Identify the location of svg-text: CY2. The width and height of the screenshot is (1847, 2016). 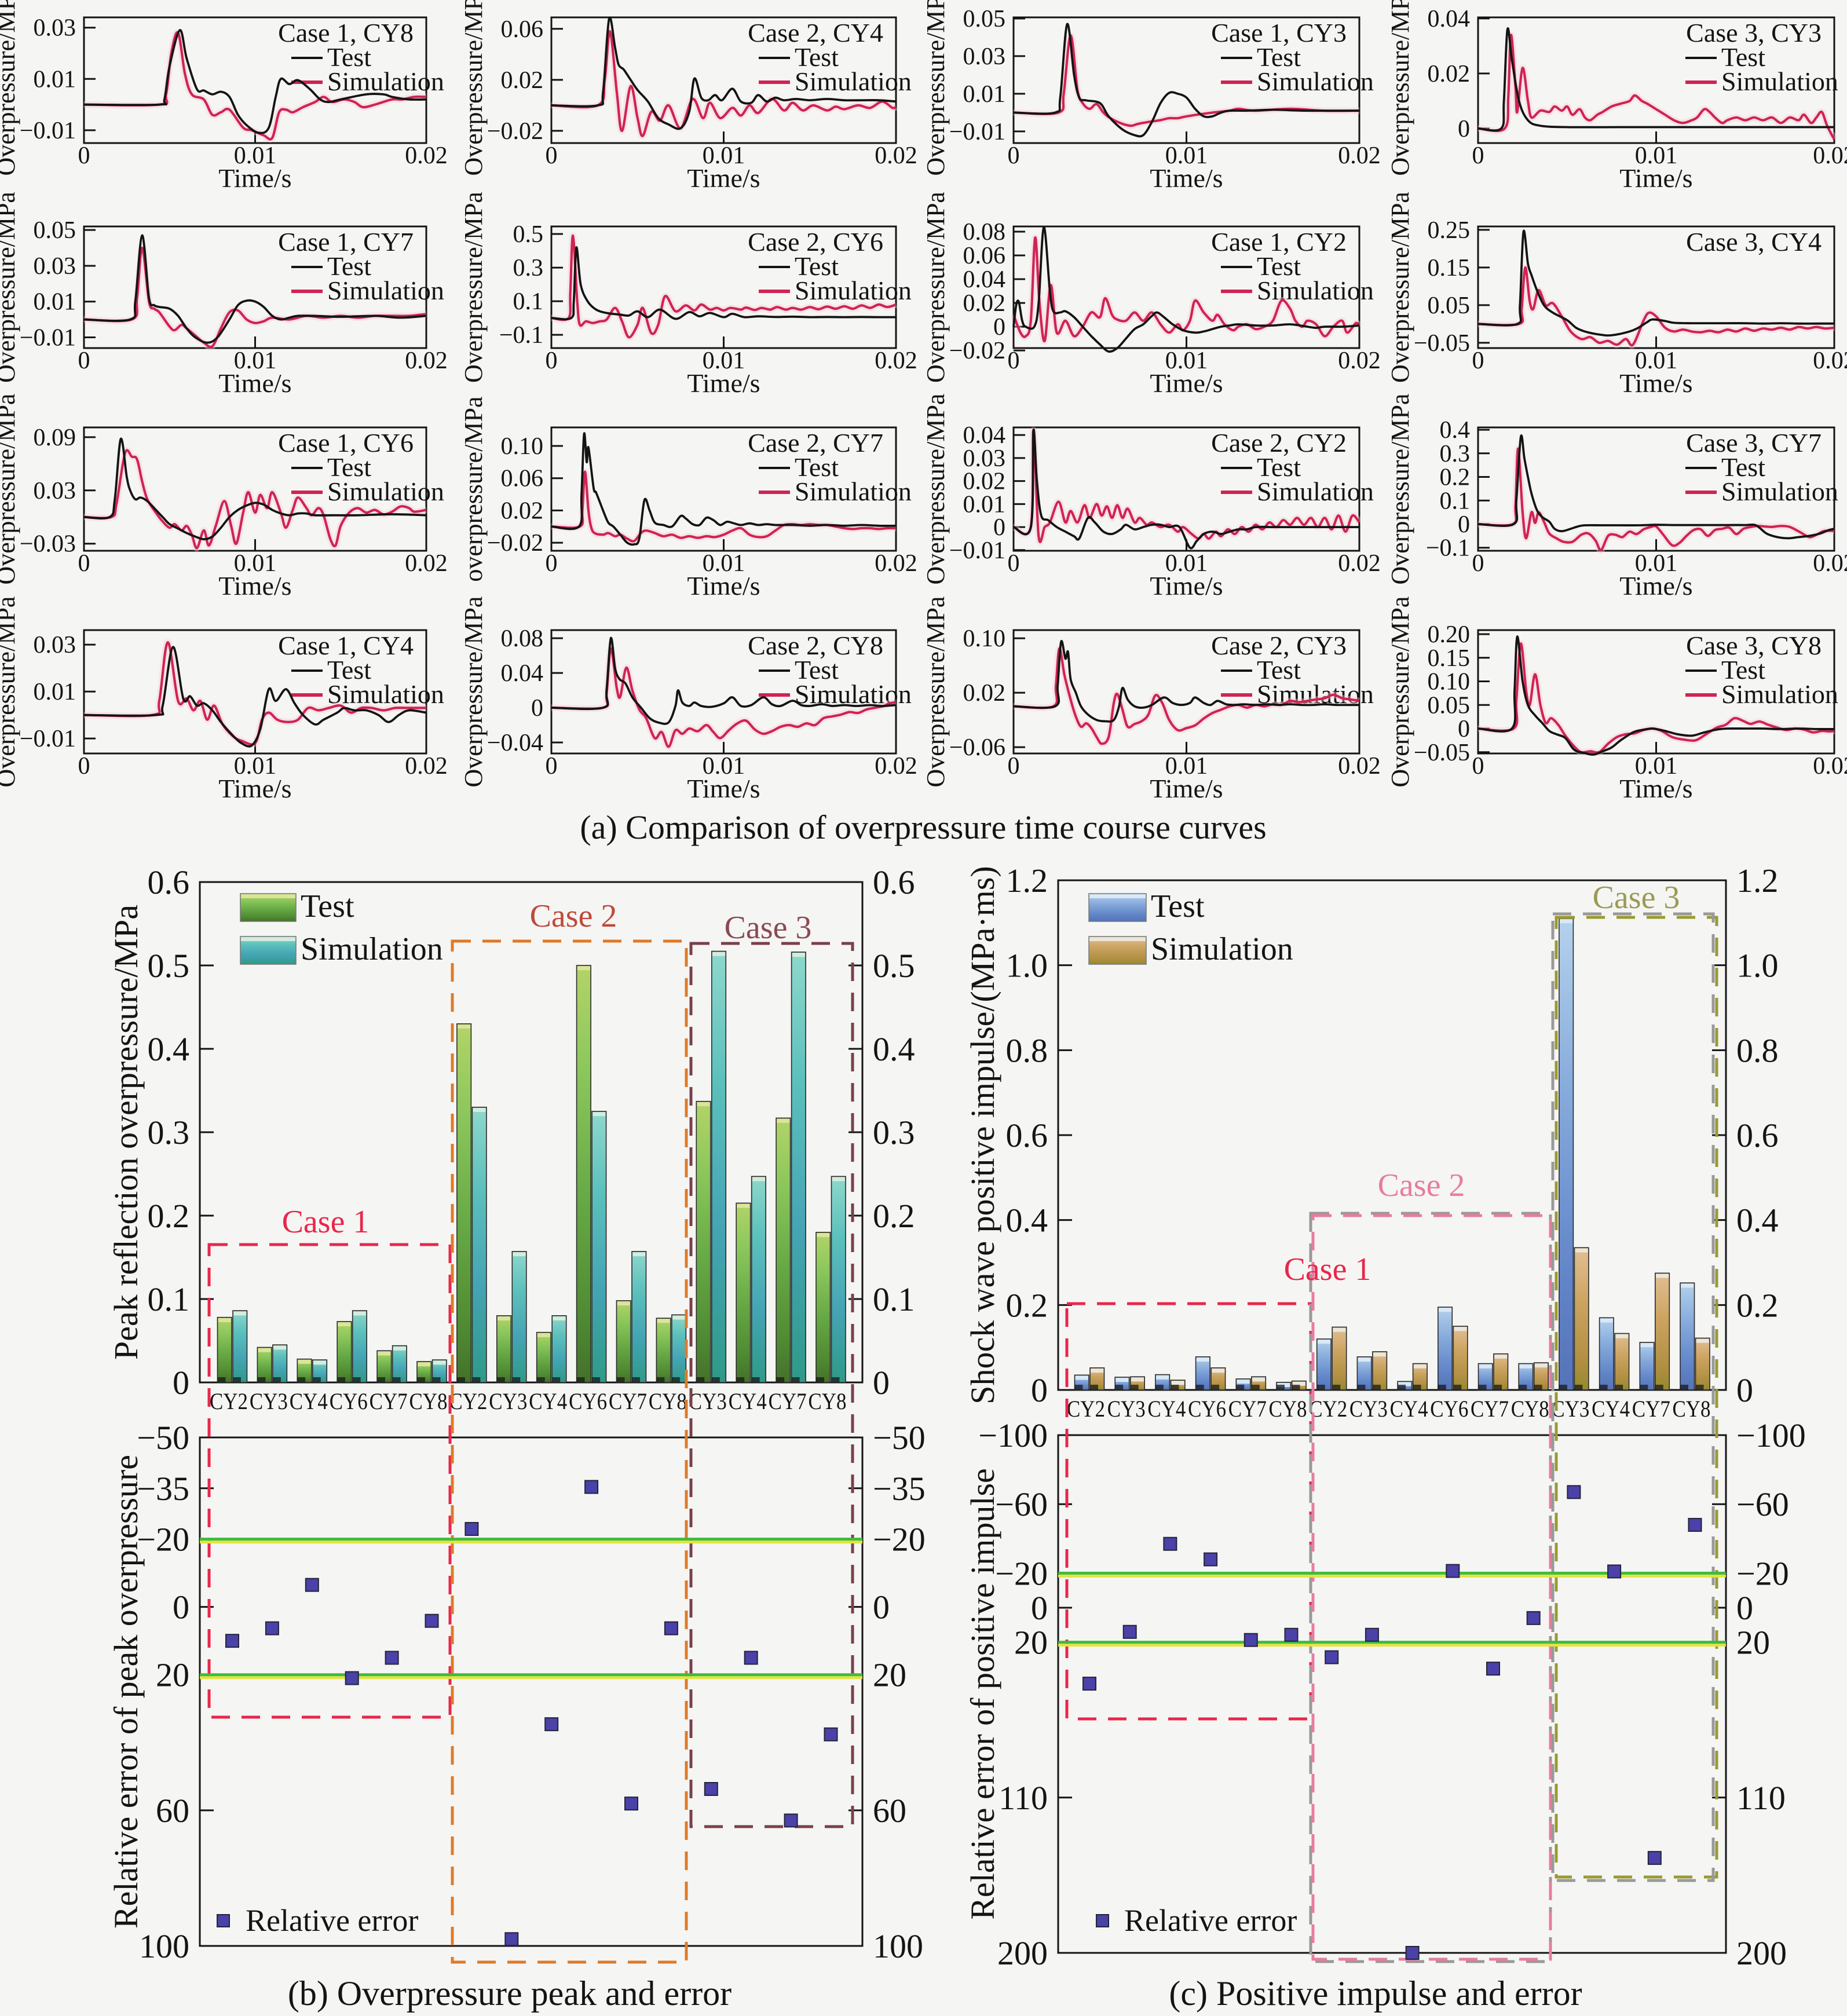
(229, 1401).